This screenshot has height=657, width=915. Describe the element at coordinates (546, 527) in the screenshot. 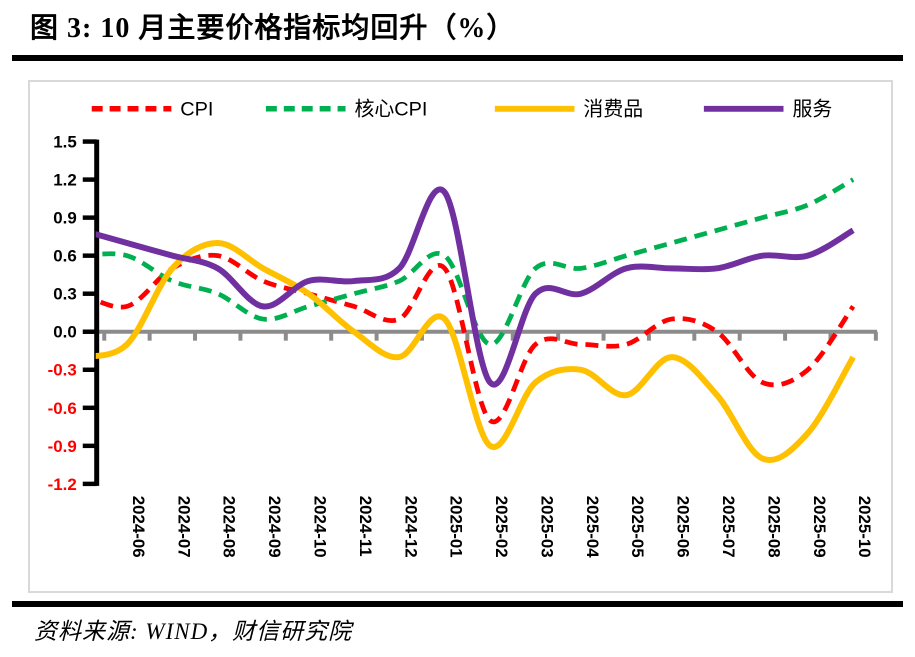

I see `x-tick-label: 2025-03` at that location.